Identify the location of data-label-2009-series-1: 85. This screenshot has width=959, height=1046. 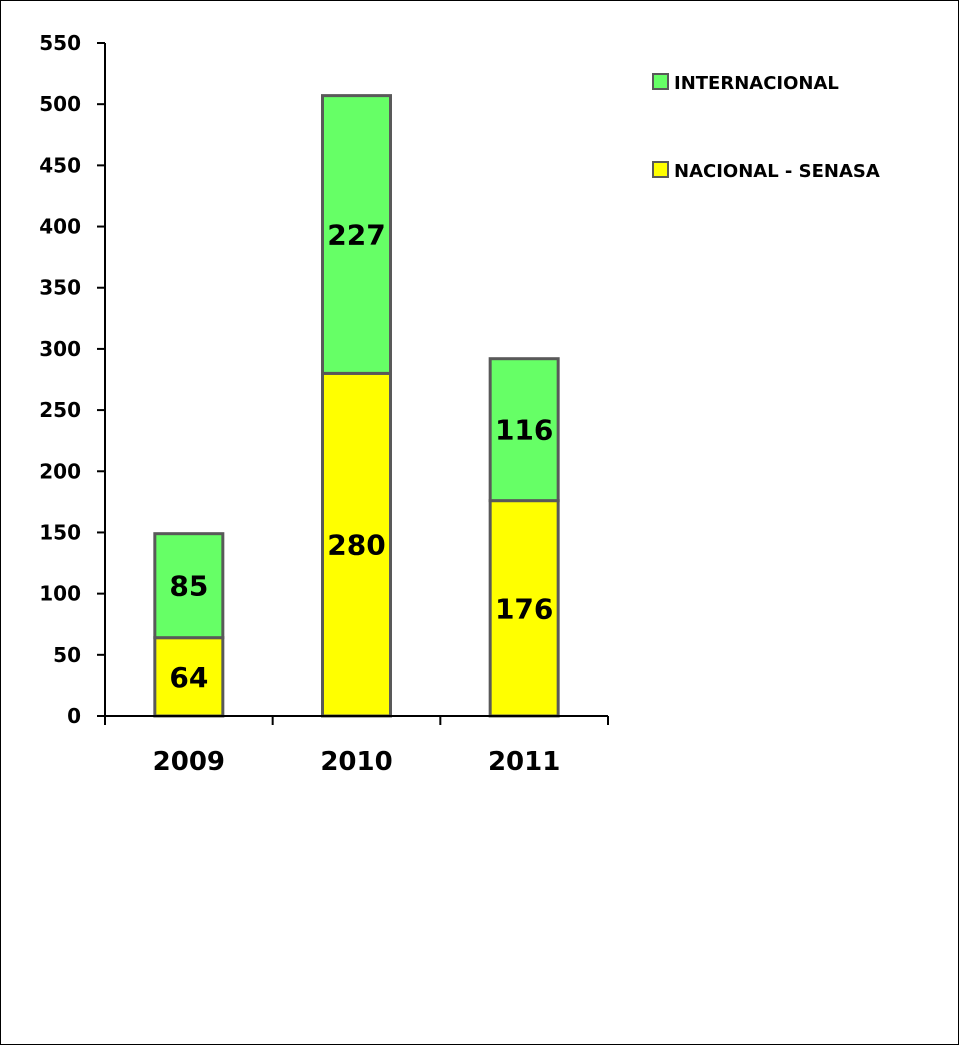
(188, 586).